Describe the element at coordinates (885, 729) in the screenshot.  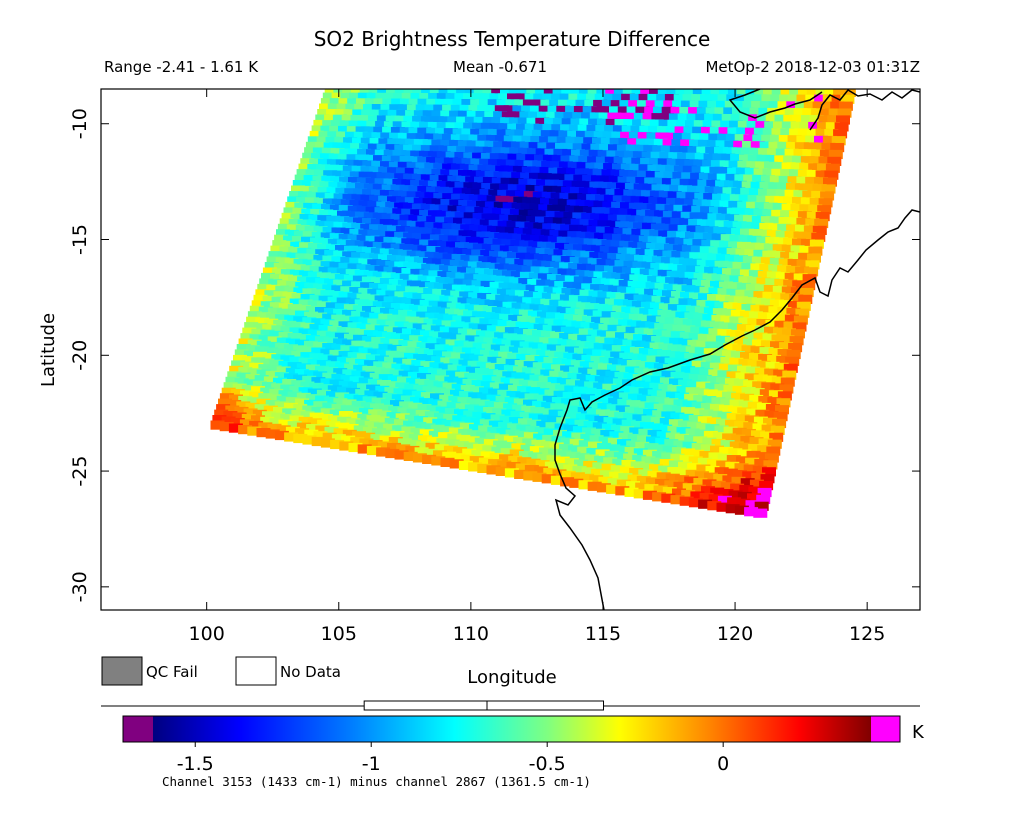
I see `colorbar-over-swatch` at that location.